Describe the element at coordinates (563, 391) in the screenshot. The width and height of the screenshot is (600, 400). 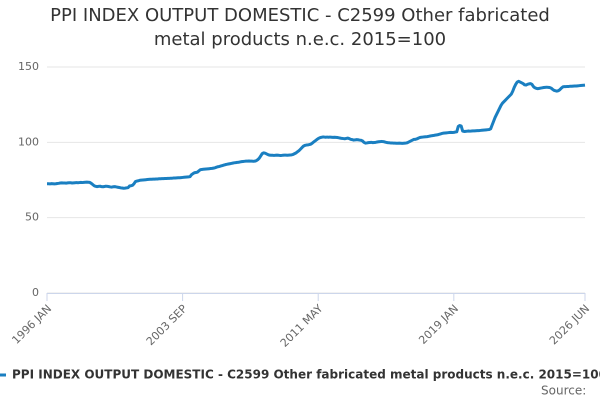
I see `source: Source:` at that location.